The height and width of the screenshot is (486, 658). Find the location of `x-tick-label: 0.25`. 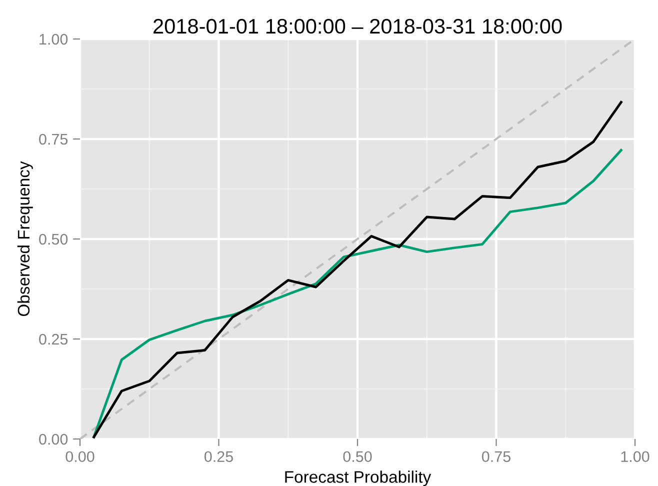

x-tick-label: 0.25 is located at coordinates (218, 456).